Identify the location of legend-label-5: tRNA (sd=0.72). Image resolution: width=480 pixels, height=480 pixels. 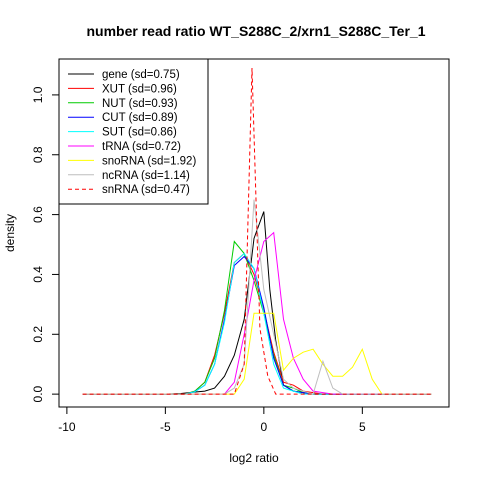
(141, 147).